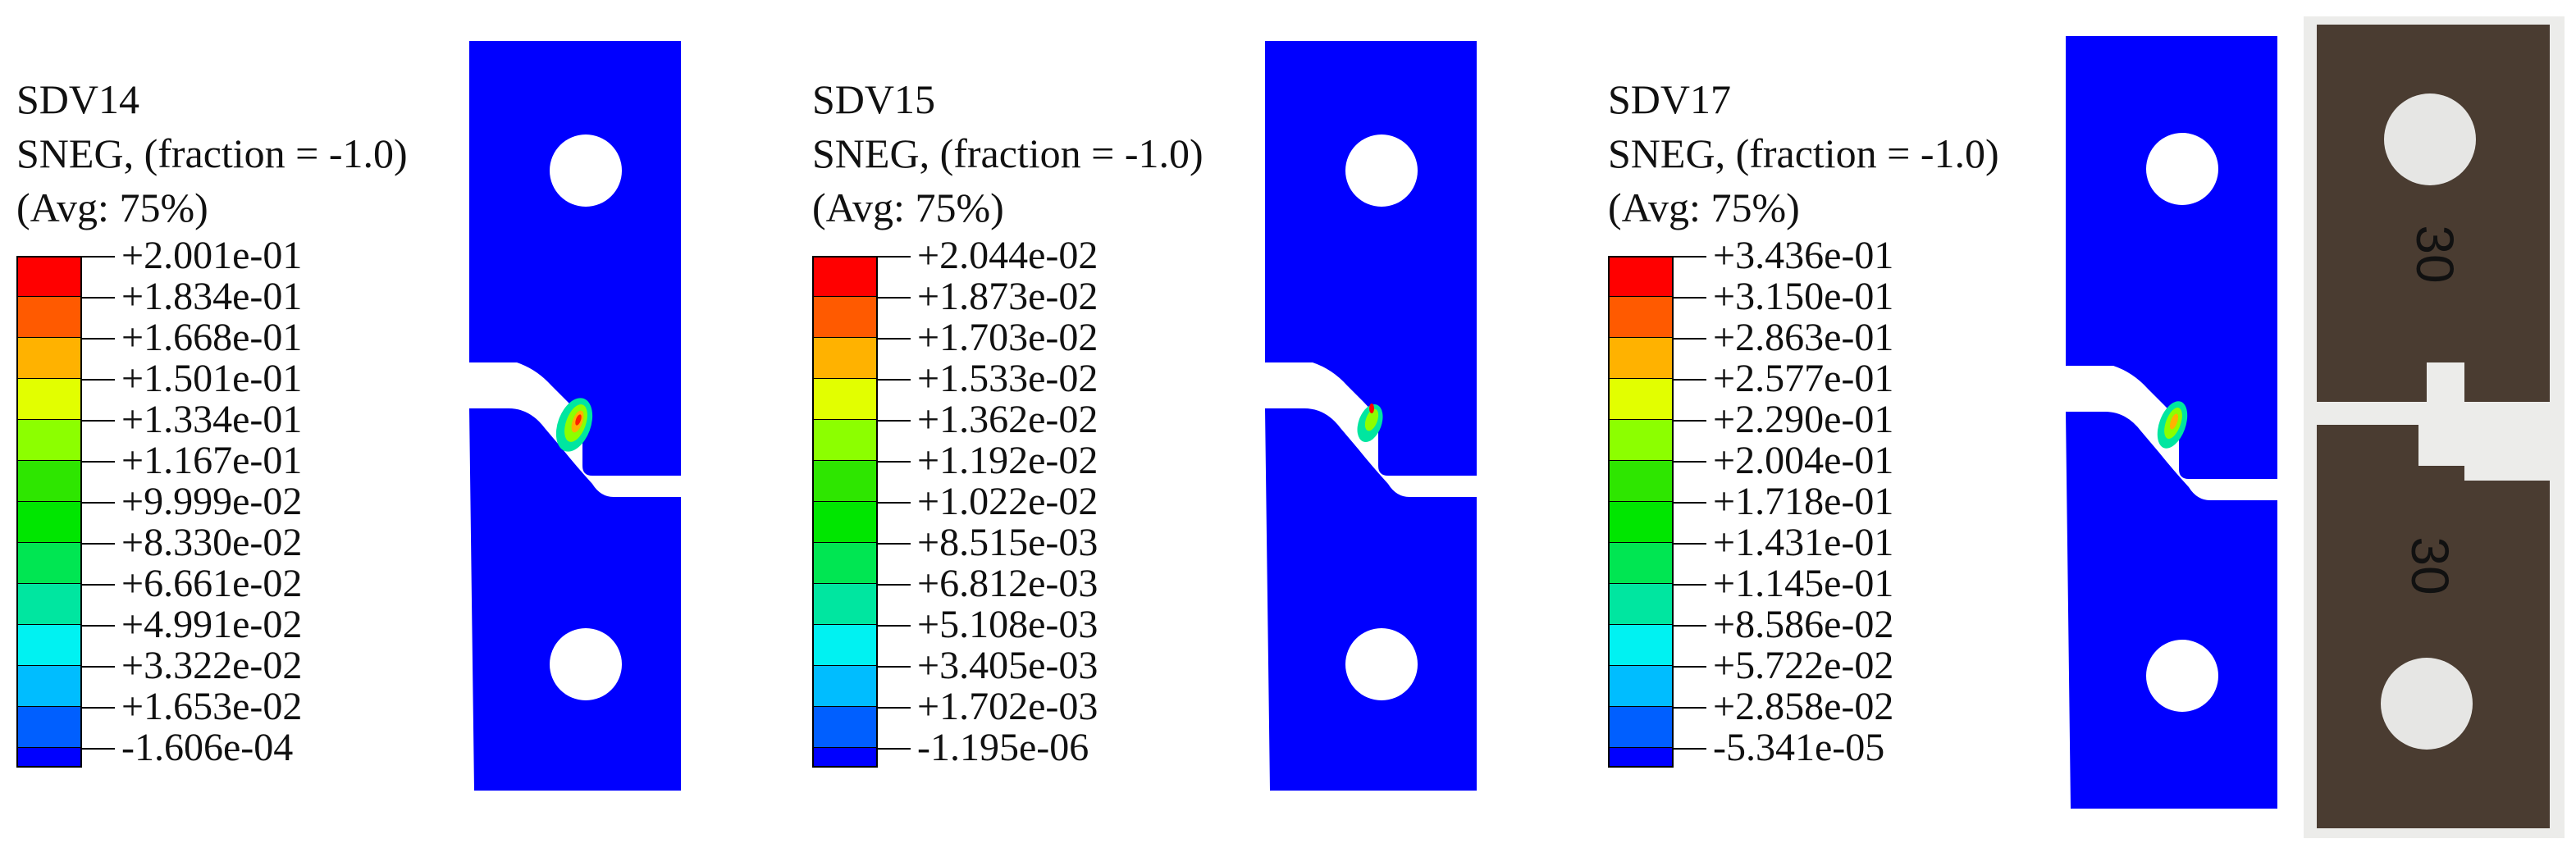  Describe the element at coordinates (1003, 748) in the screenshot. I see `legend-value-label: -1.195e-06` at that location.